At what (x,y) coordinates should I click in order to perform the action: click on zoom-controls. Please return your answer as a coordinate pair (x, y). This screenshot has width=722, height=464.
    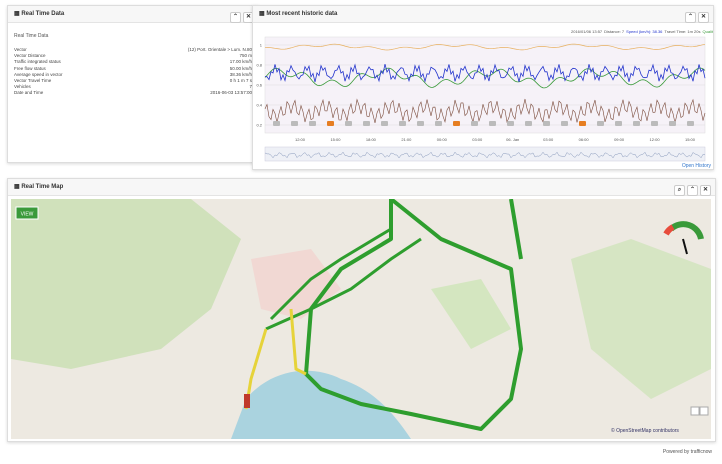
    Looking at the image, I should click on (699, 411).